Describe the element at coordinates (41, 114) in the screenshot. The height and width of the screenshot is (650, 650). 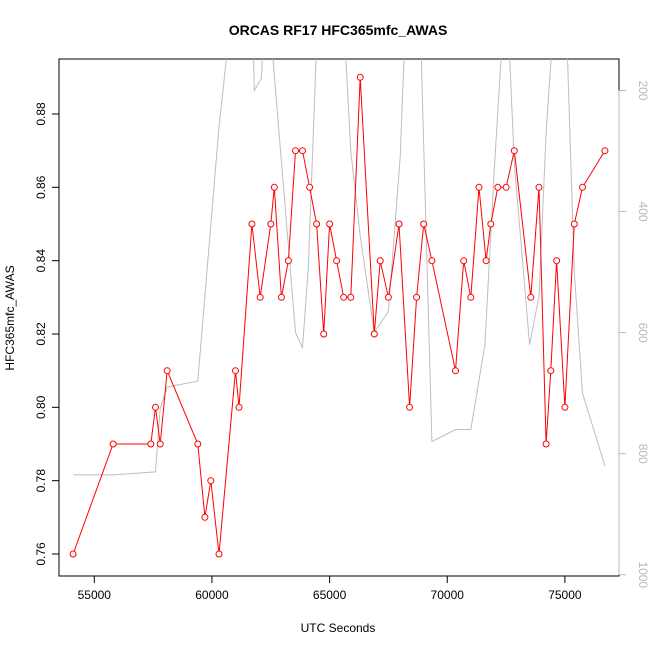
I see `y-tick-label: 0.88` at that location.